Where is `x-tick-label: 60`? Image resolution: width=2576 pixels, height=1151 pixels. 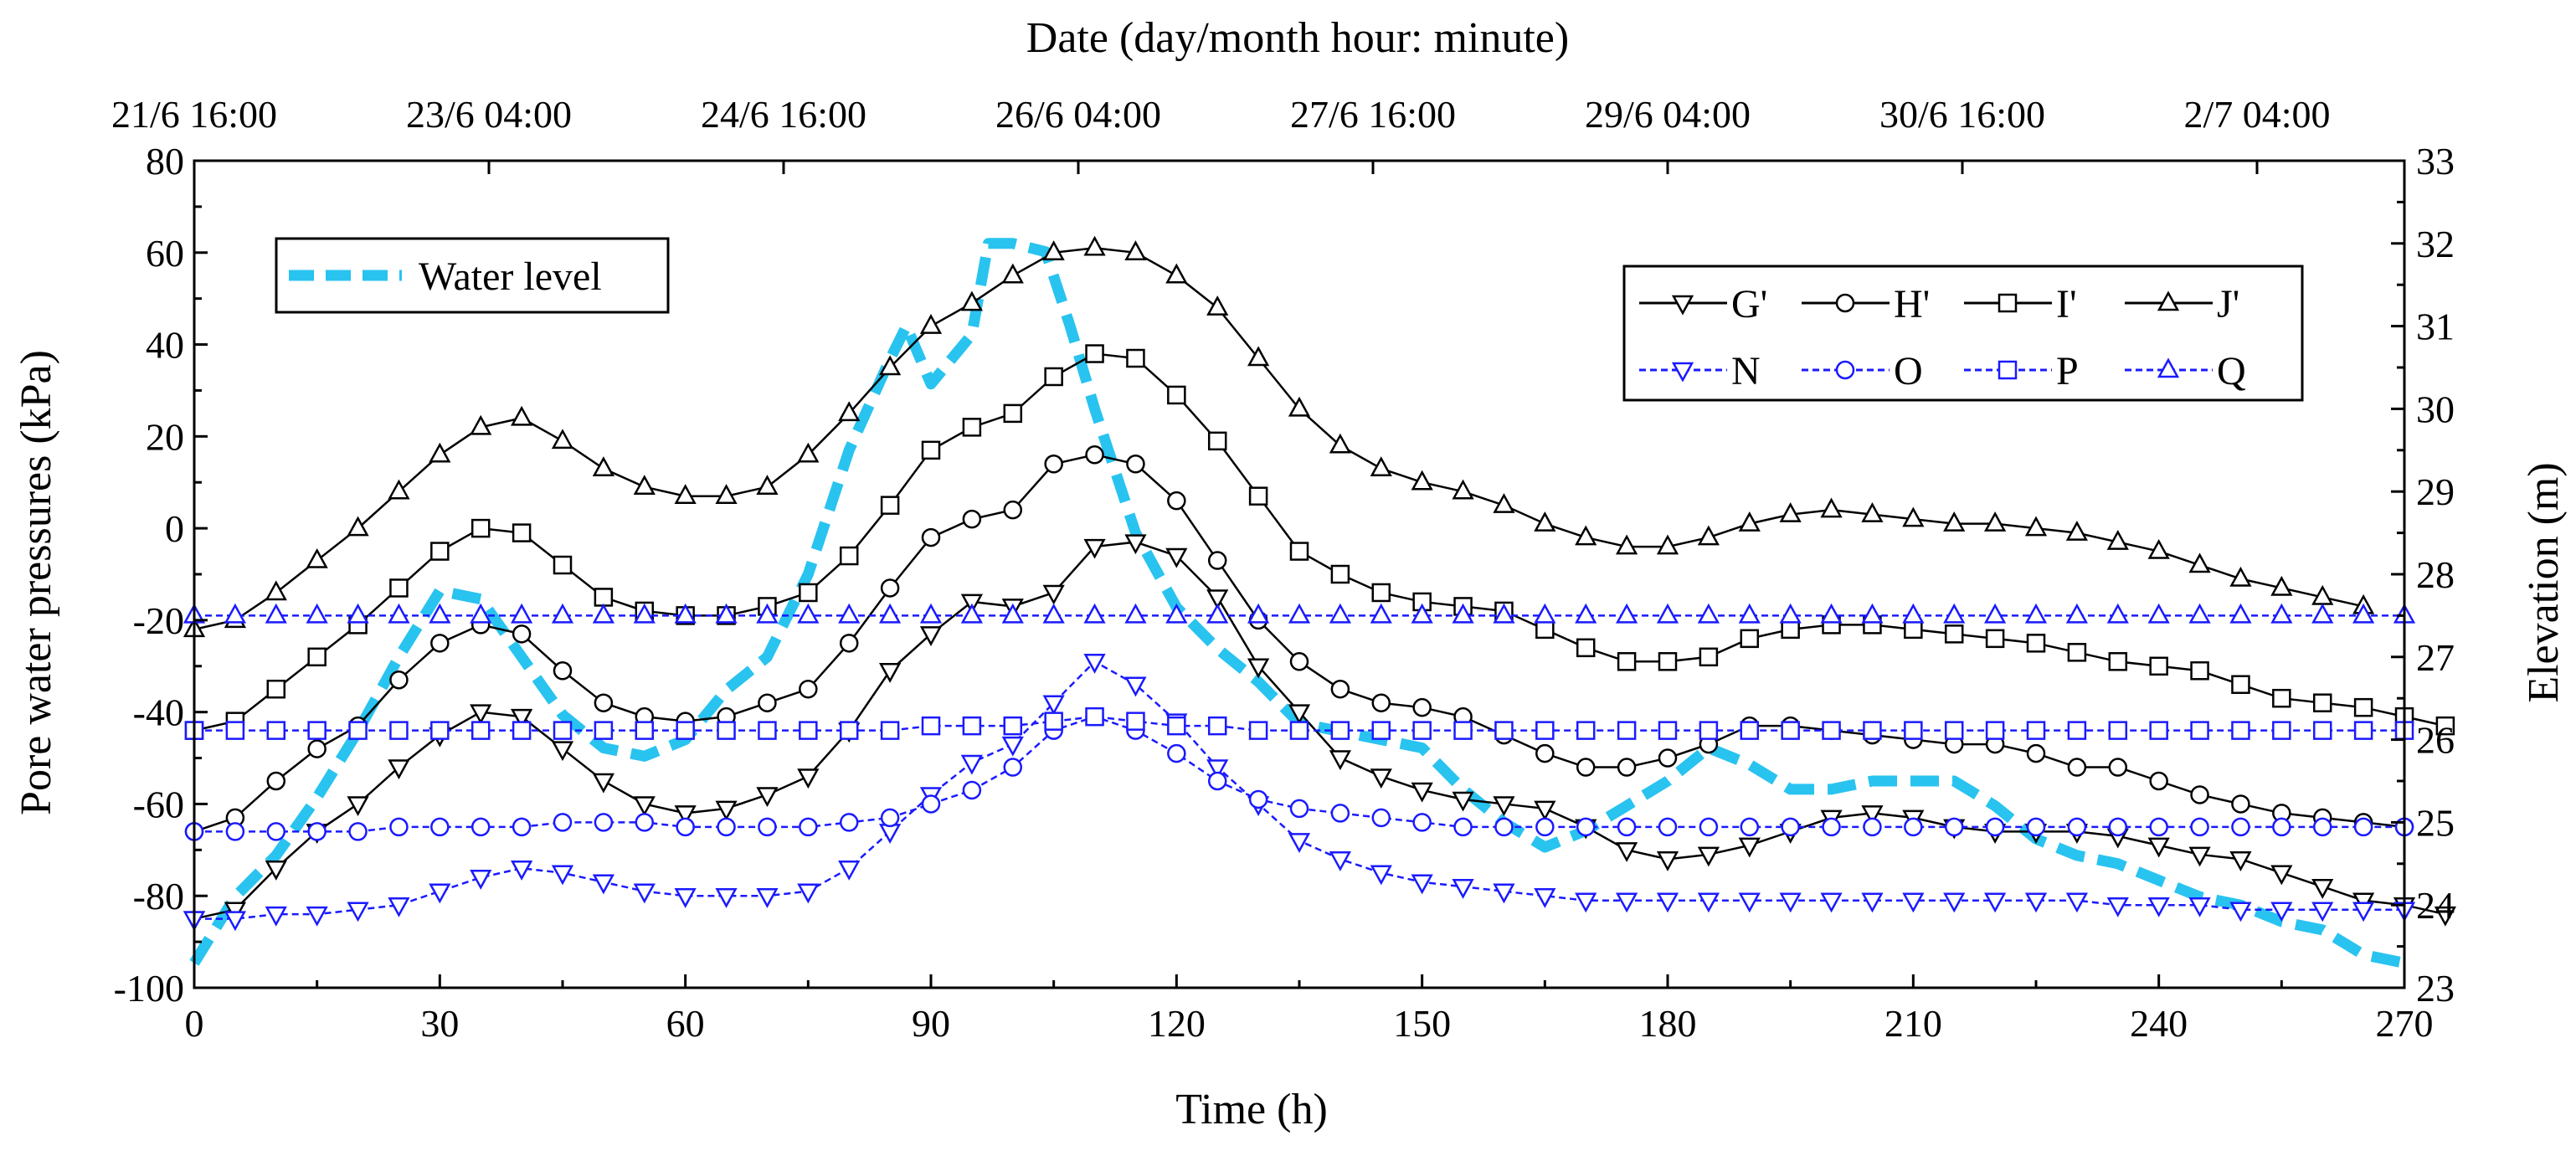
x-tick-label: 60 is located at coordinates (686, 1023).